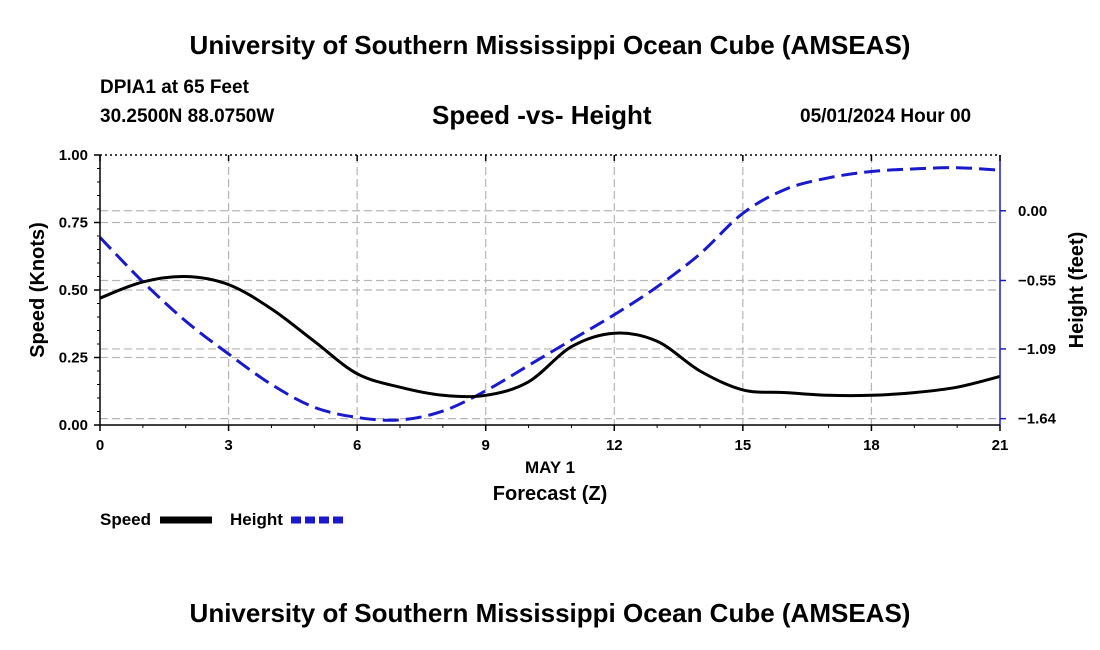 This screenshot has width=1100, height=650. What do you see at coordinates (542, 115) in the screenshot?
I see `chart-subtitle: Speed -vs- Height` at bounding box center [542, 115].